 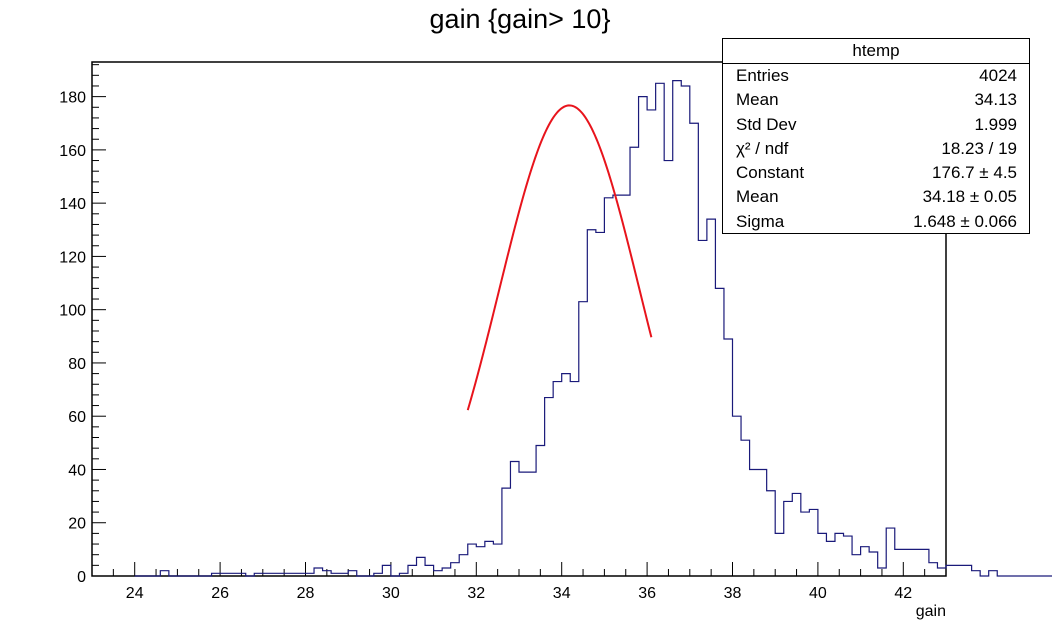 I want to click on stats-row: Std Dev 1.999, so click(x=876, y=125).